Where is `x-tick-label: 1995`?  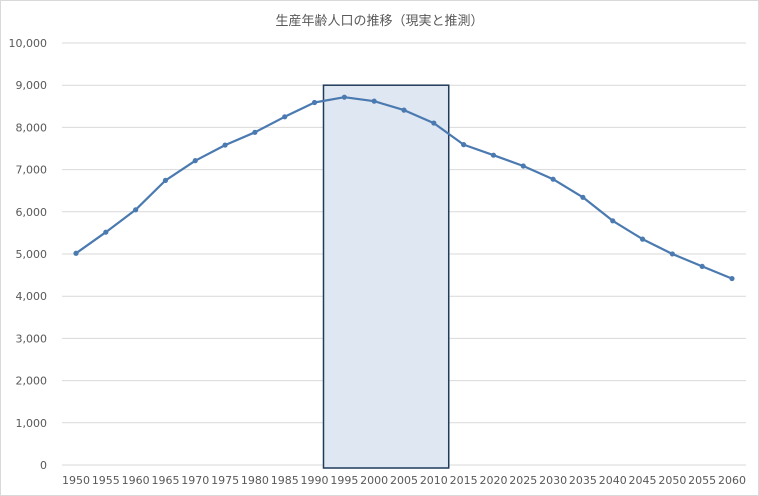
x-tick-label: 1995 is located at coordinates (344, 480).